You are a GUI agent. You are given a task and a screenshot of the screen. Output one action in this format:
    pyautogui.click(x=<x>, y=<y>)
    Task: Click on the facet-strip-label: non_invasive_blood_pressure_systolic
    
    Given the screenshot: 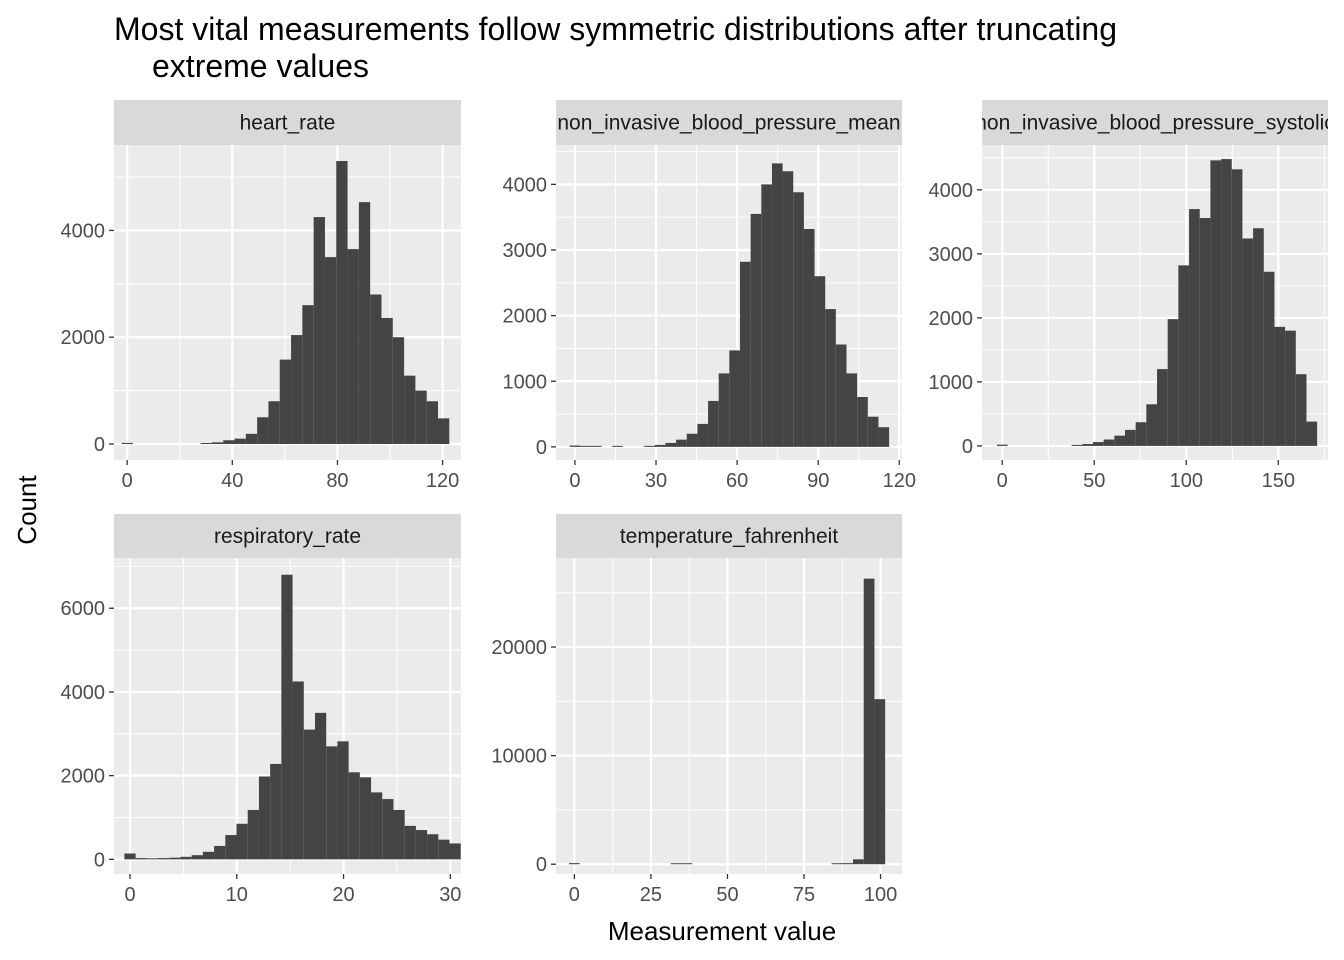 What is the action you would take?
    pyautogui.click(x=1155, y=123)
    